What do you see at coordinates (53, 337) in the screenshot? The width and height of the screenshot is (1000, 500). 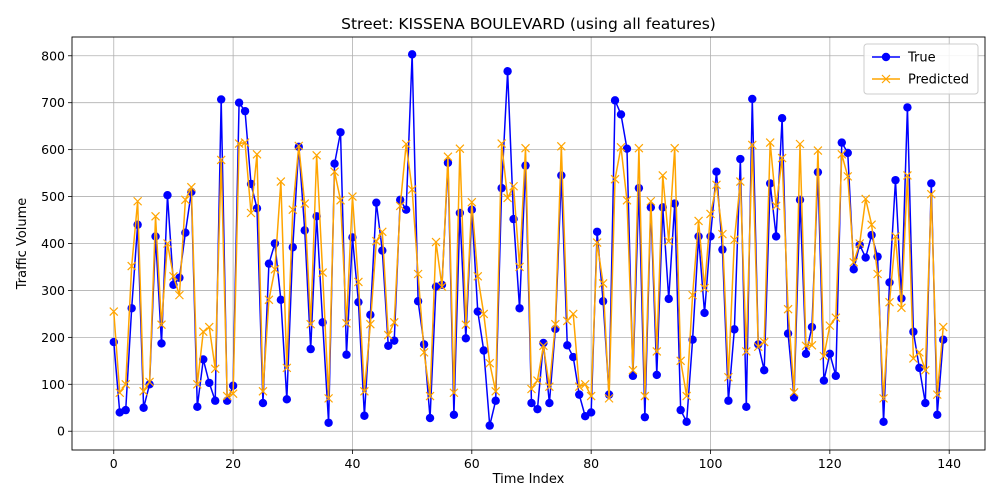 I see `y-tick-label: 200` at bounding box center [53, 337].